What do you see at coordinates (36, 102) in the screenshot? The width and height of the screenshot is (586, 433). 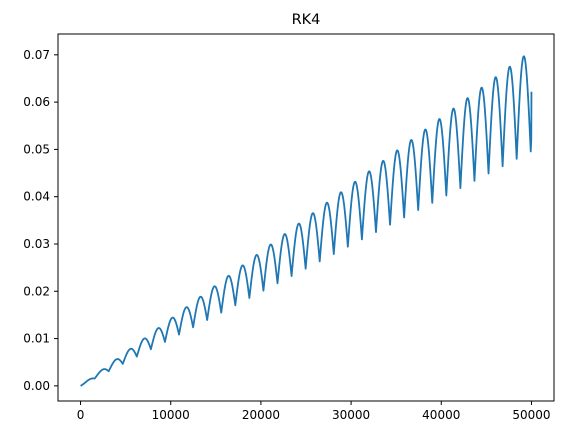 I see `y-tick-label: 0.06` at bounding box center [36, 102].